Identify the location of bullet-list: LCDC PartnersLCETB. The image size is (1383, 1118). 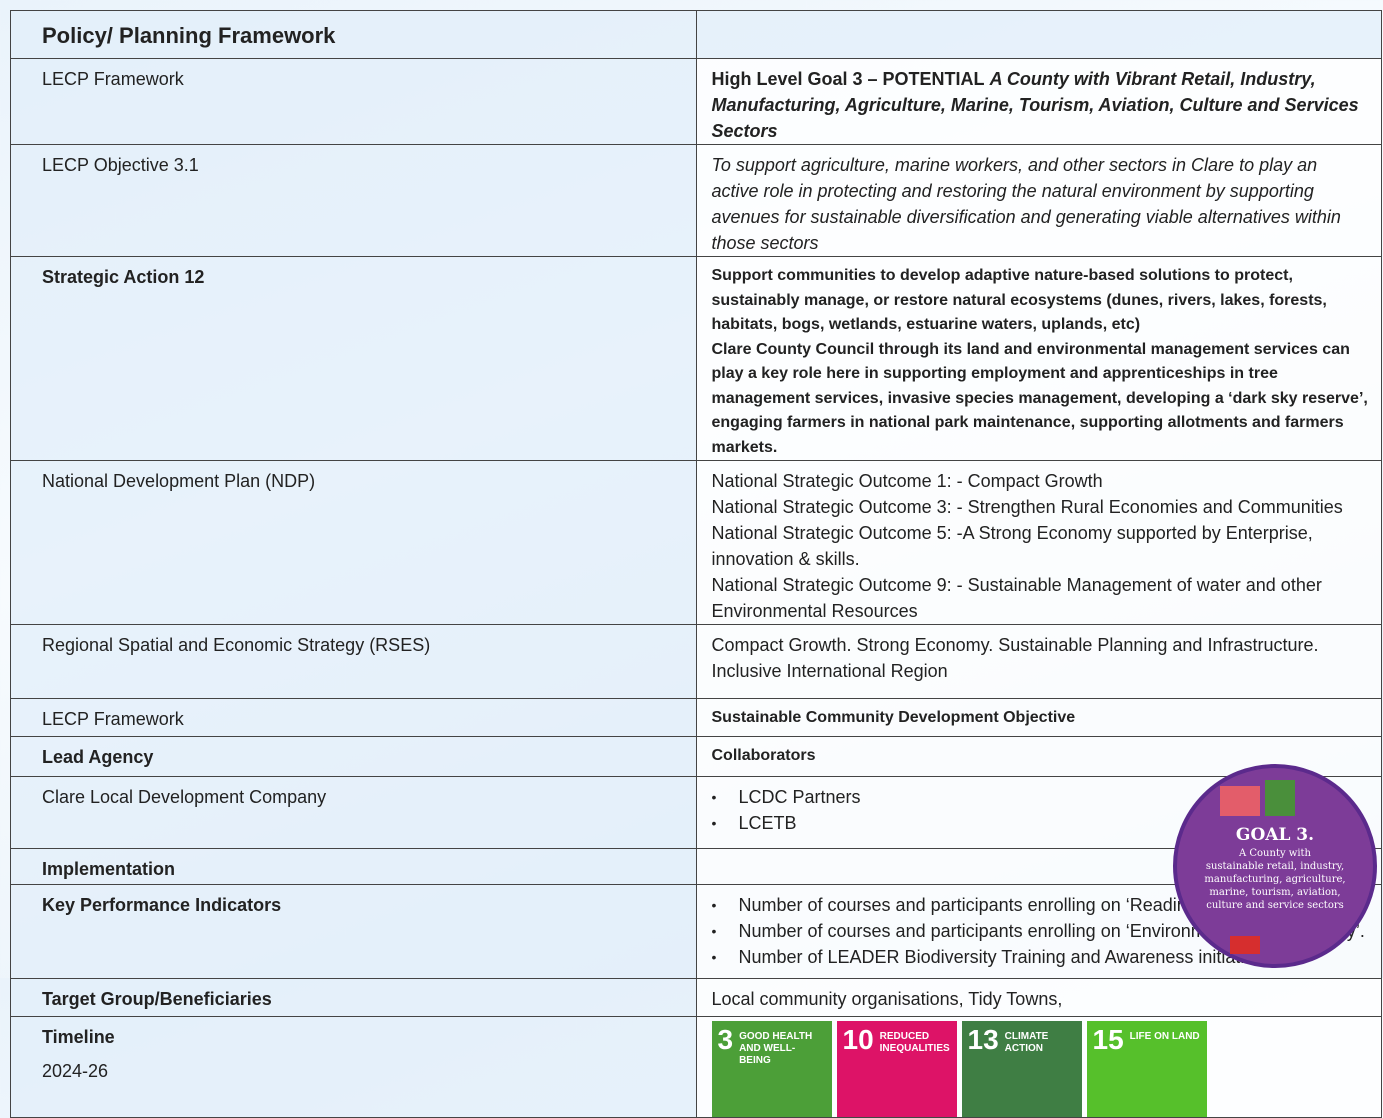
(1041, 810).